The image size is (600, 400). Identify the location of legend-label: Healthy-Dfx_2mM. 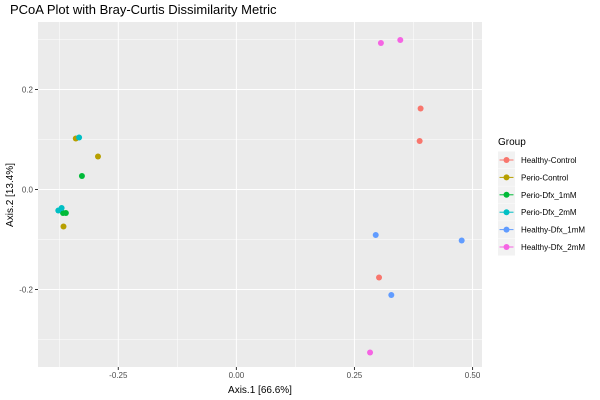
(553, 247).